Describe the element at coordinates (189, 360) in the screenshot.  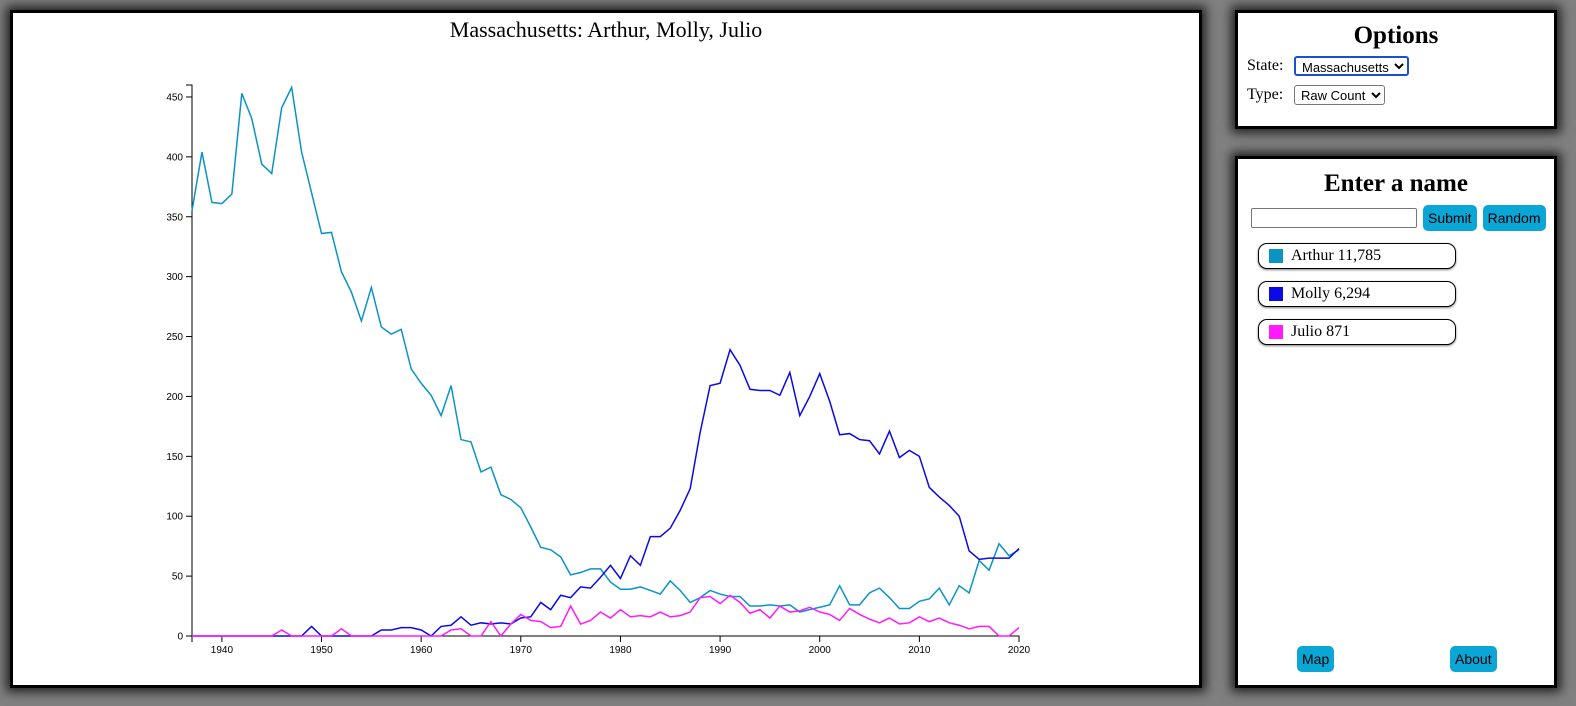
I see `y-axis-line` at that location.